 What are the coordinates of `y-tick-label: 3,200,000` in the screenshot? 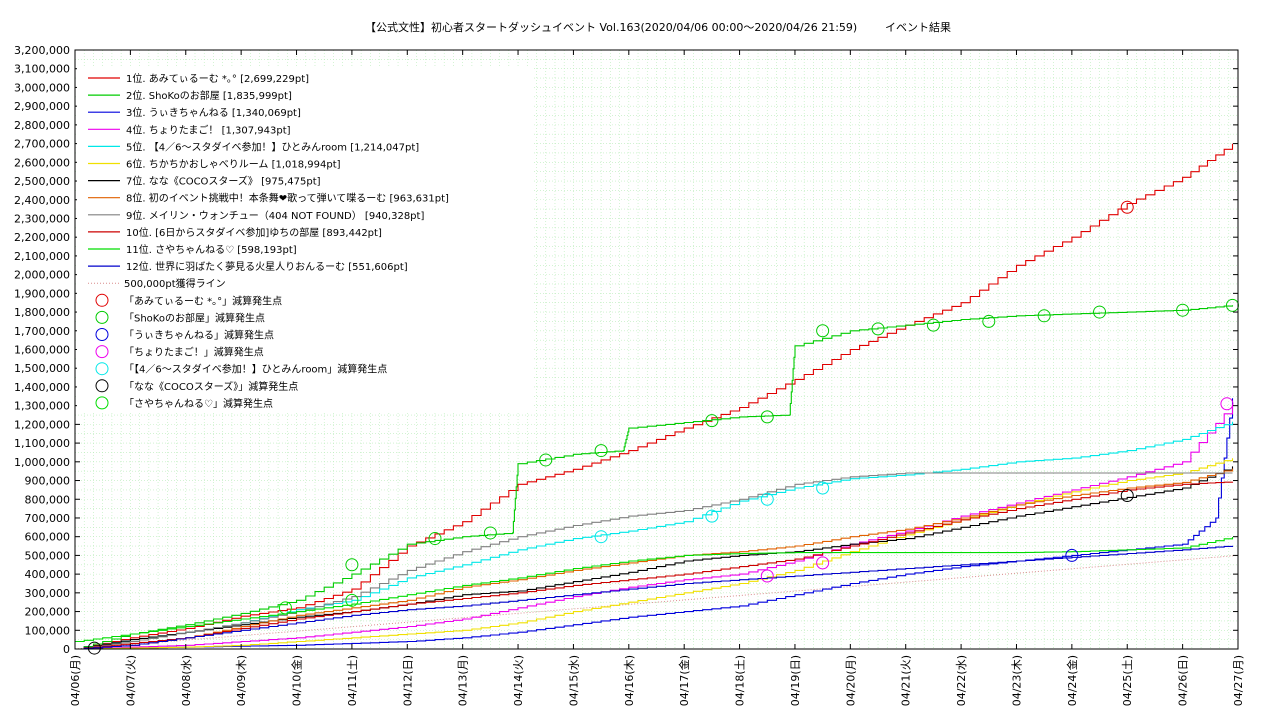 It's located at (42, 50).